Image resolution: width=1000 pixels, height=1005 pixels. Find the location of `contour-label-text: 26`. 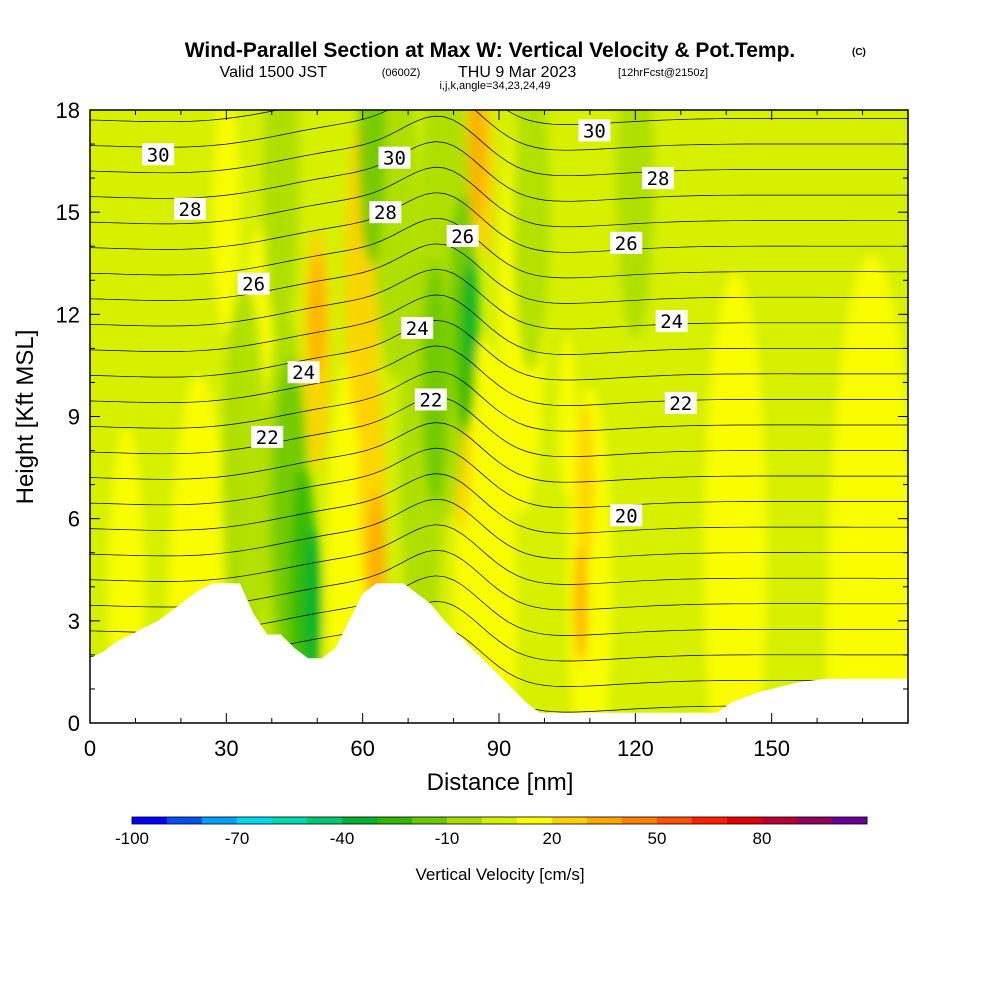

contour-label-text: 26 is located at coordinates (626, 244).